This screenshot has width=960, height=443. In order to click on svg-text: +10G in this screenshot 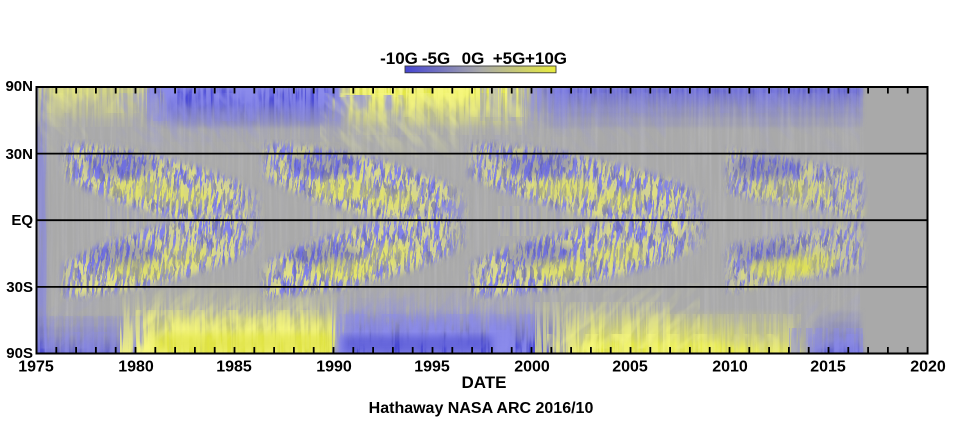, I will do `click(546, 58)`.